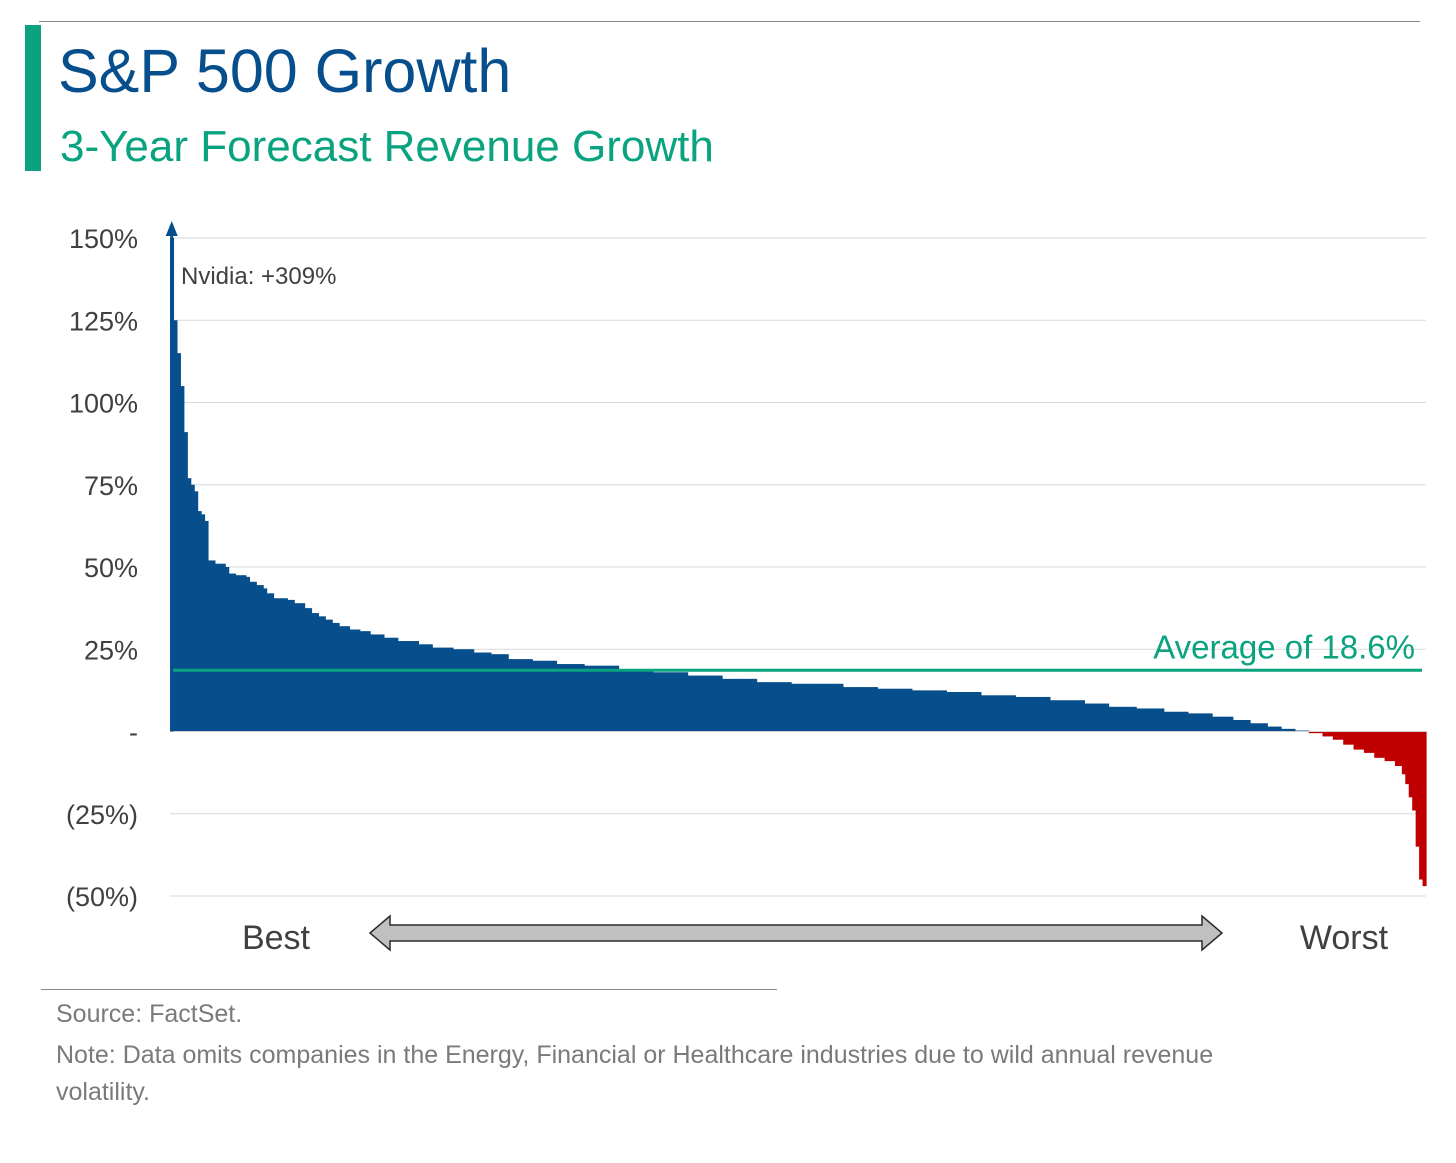 The image size is (1456, 1163). I want to click on y-tick-label: 100%, so click(103, 404).